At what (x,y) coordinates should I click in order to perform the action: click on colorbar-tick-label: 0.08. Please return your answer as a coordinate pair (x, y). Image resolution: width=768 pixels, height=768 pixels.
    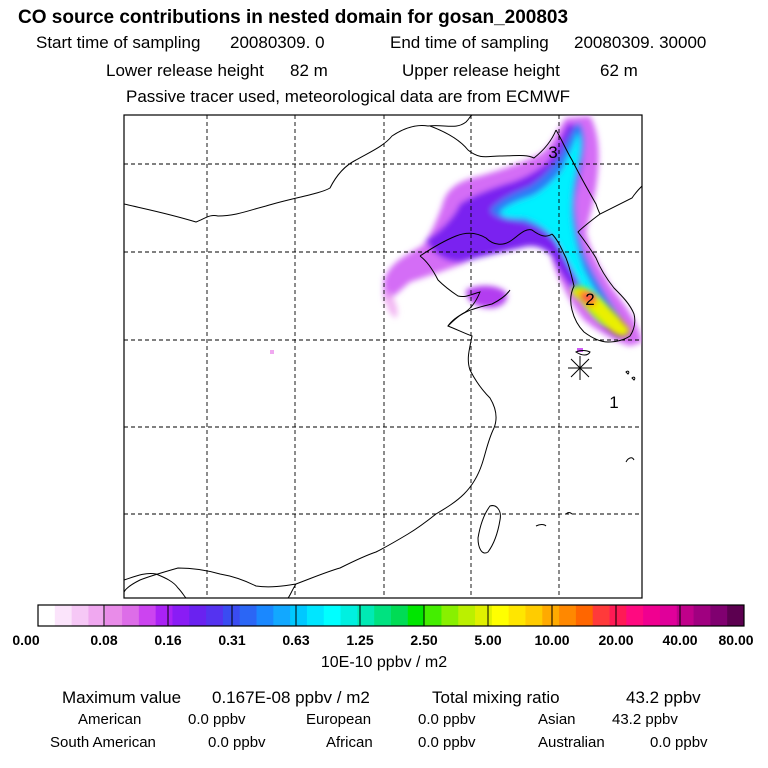
    Looking at the image, I should click on (104, 640).